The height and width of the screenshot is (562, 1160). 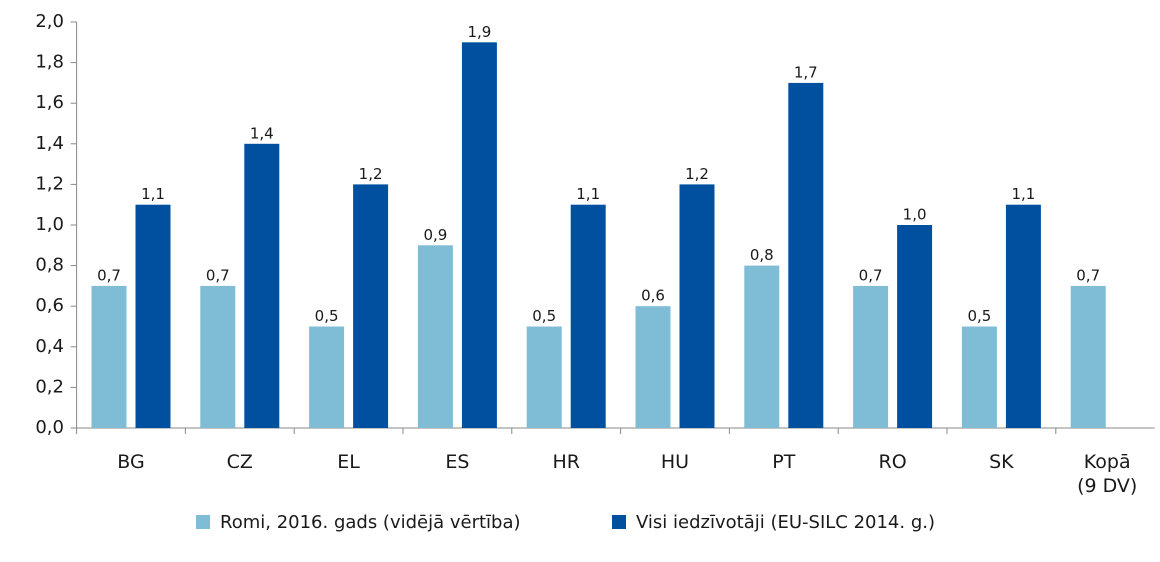 What do you see at coordinates (49, 265) in the screenshot?
I see `y-tick-label: 0,8` at bounding box center [49, 265].